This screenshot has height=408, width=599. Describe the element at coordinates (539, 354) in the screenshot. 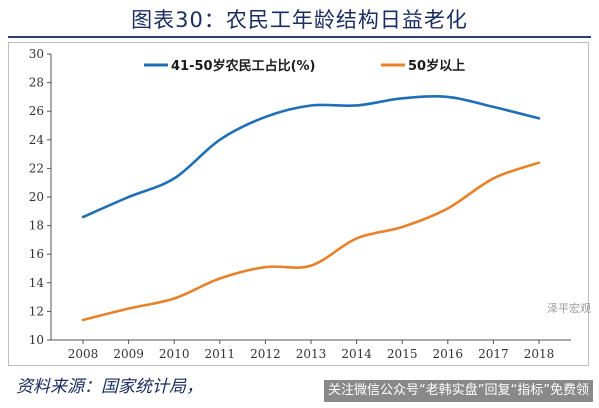

I see `x-tick-label: 2018` at that location.